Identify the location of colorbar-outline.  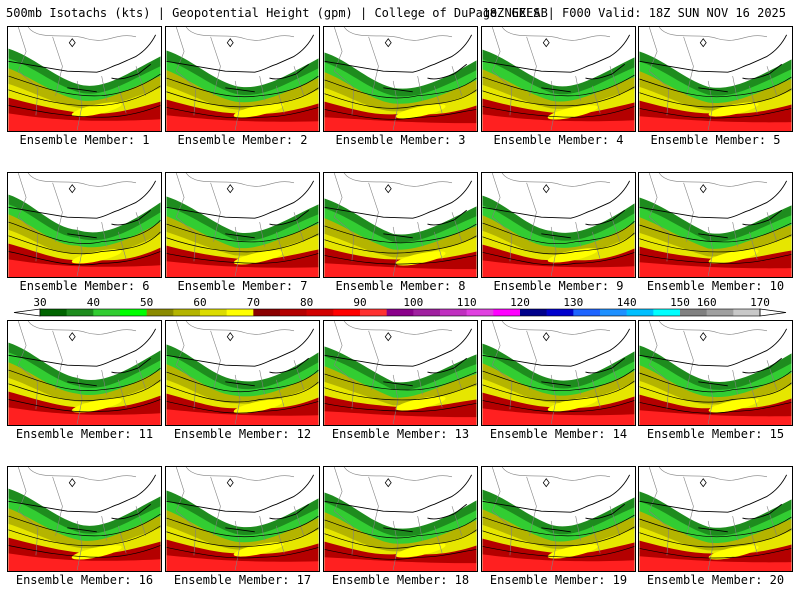
(400, 312).